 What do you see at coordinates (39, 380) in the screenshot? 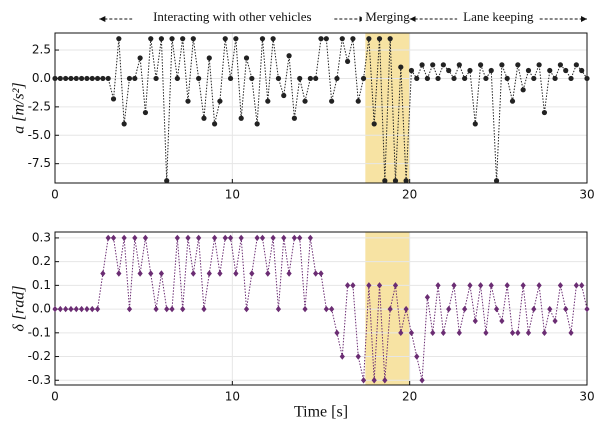
I see `y-tick-label: -0.3` at bounding box center [39, 380].